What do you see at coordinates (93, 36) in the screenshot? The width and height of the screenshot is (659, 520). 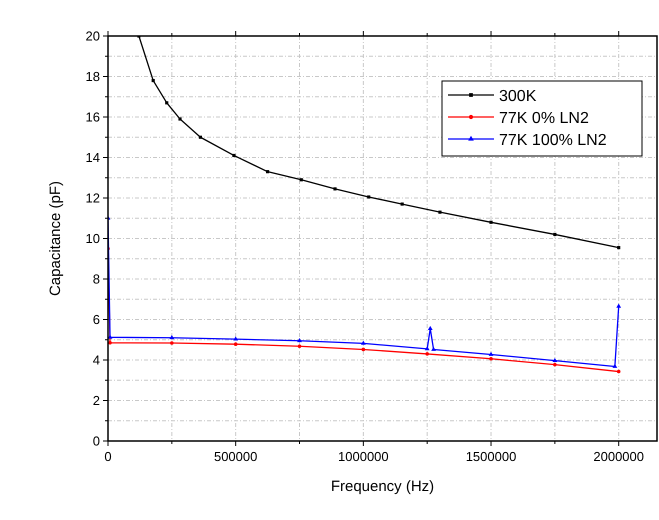 I see `y-tick-label: 20` at bounding box center [93, 36].